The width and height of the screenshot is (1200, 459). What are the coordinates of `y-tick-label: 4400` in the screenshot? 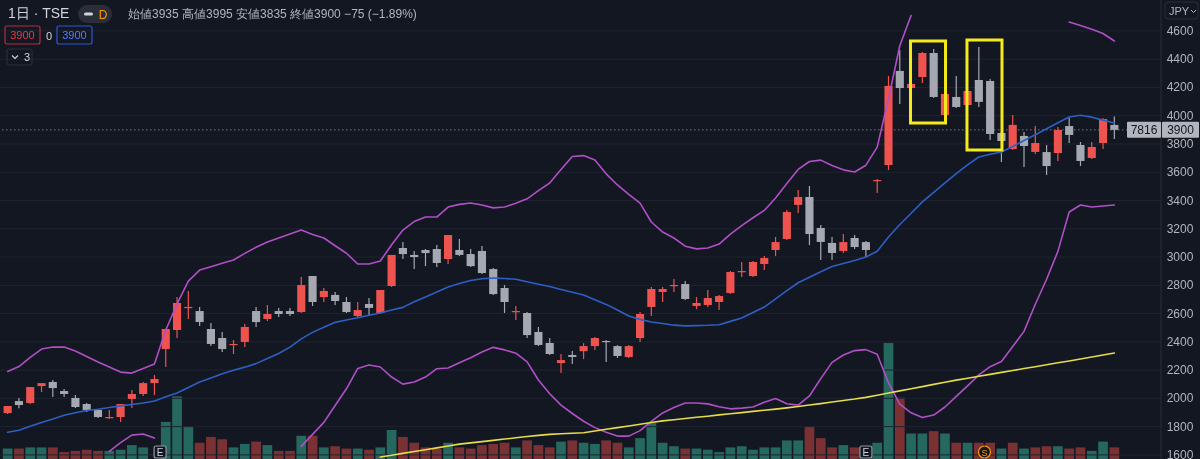 It's located at (1180, 59).